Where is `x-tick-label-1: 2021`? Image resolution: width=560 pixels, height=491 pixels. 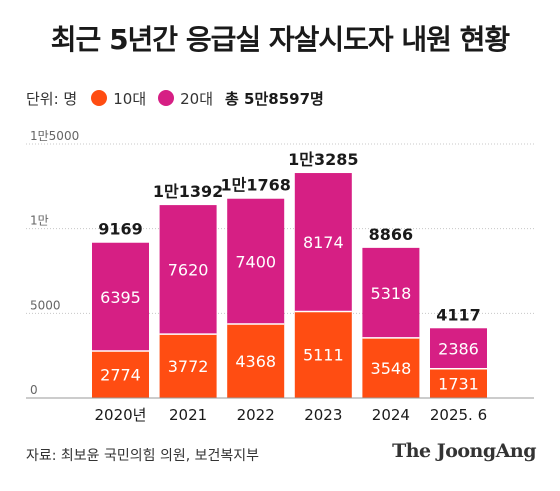
x-tick-label-1: 2021 is located at coordinates (188, 415).